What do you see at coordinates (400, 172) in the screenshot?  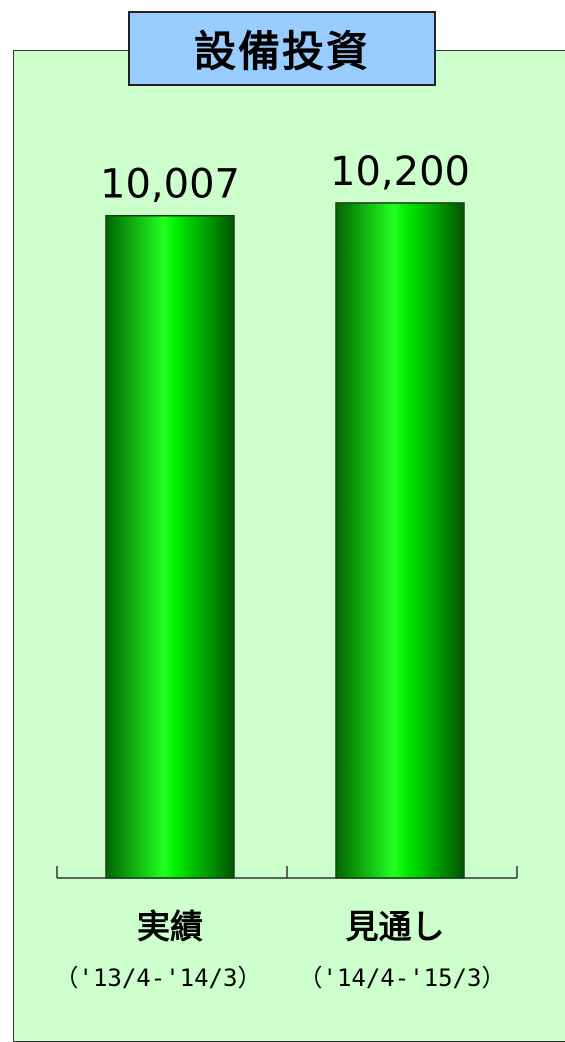 I see `value-label-1: 10,200` at bounding box center [400, 172].